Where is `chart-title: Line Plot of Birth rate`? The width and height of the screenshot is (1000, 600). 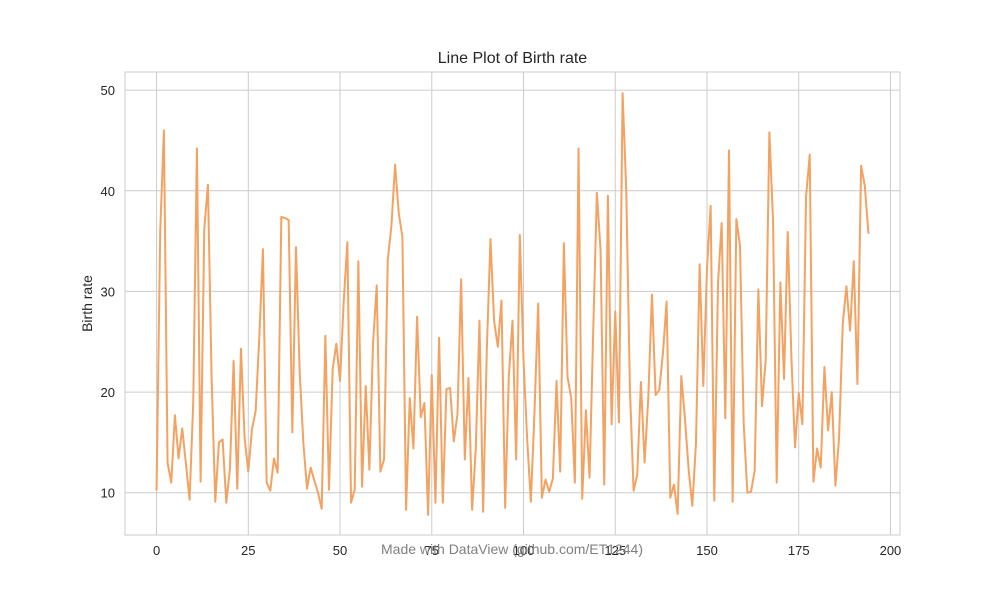
chart-title: Line Plot of Birth rate is located at coordinates (513, 58).